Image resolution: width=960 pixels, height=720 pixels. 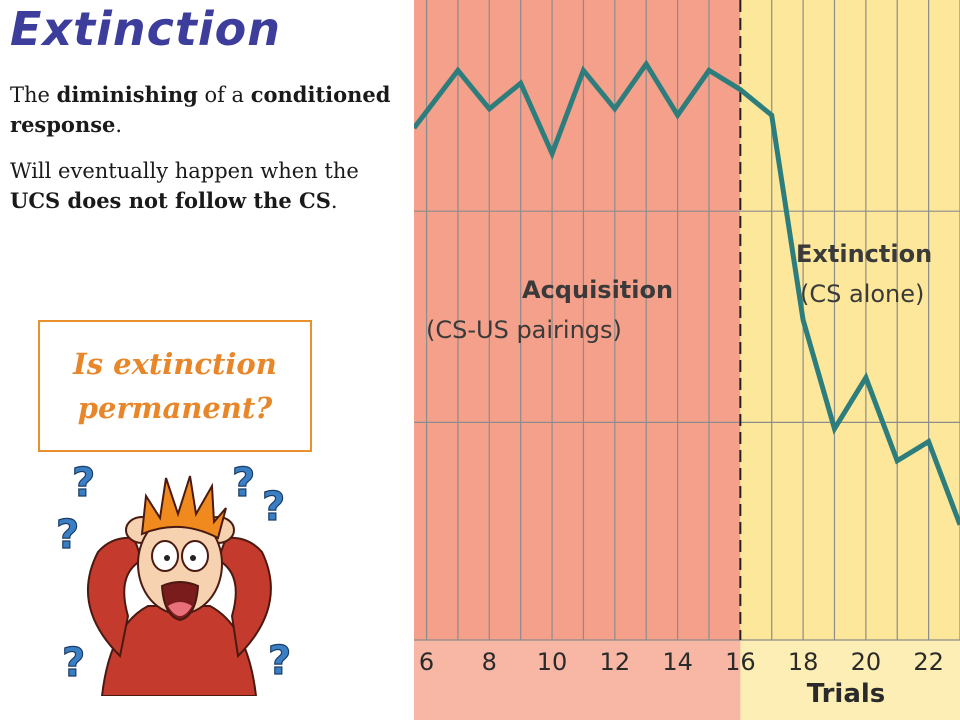 What do you see at coordinates (334, 201) in the screenshot?
I see `condition-text-2: .` at bounding box center [334, 201].